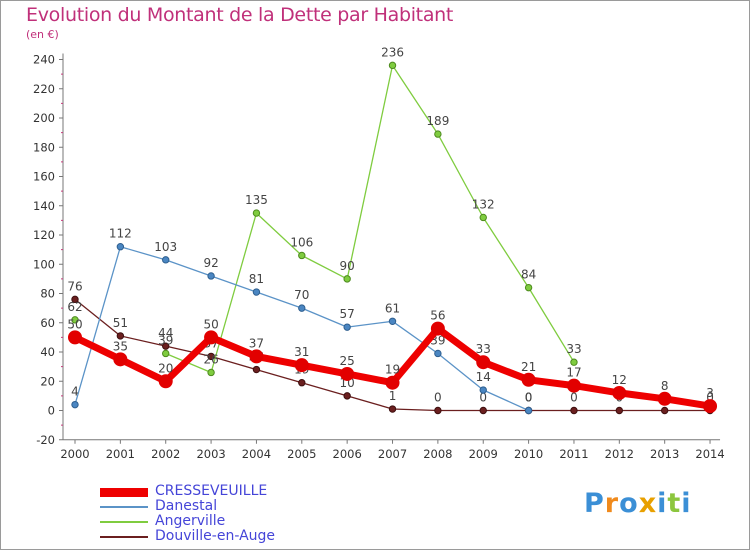  What do you see at coordinates (612, 503) in the screenshot?
I see `logo-letter: r` at bounding box center [612, 503].